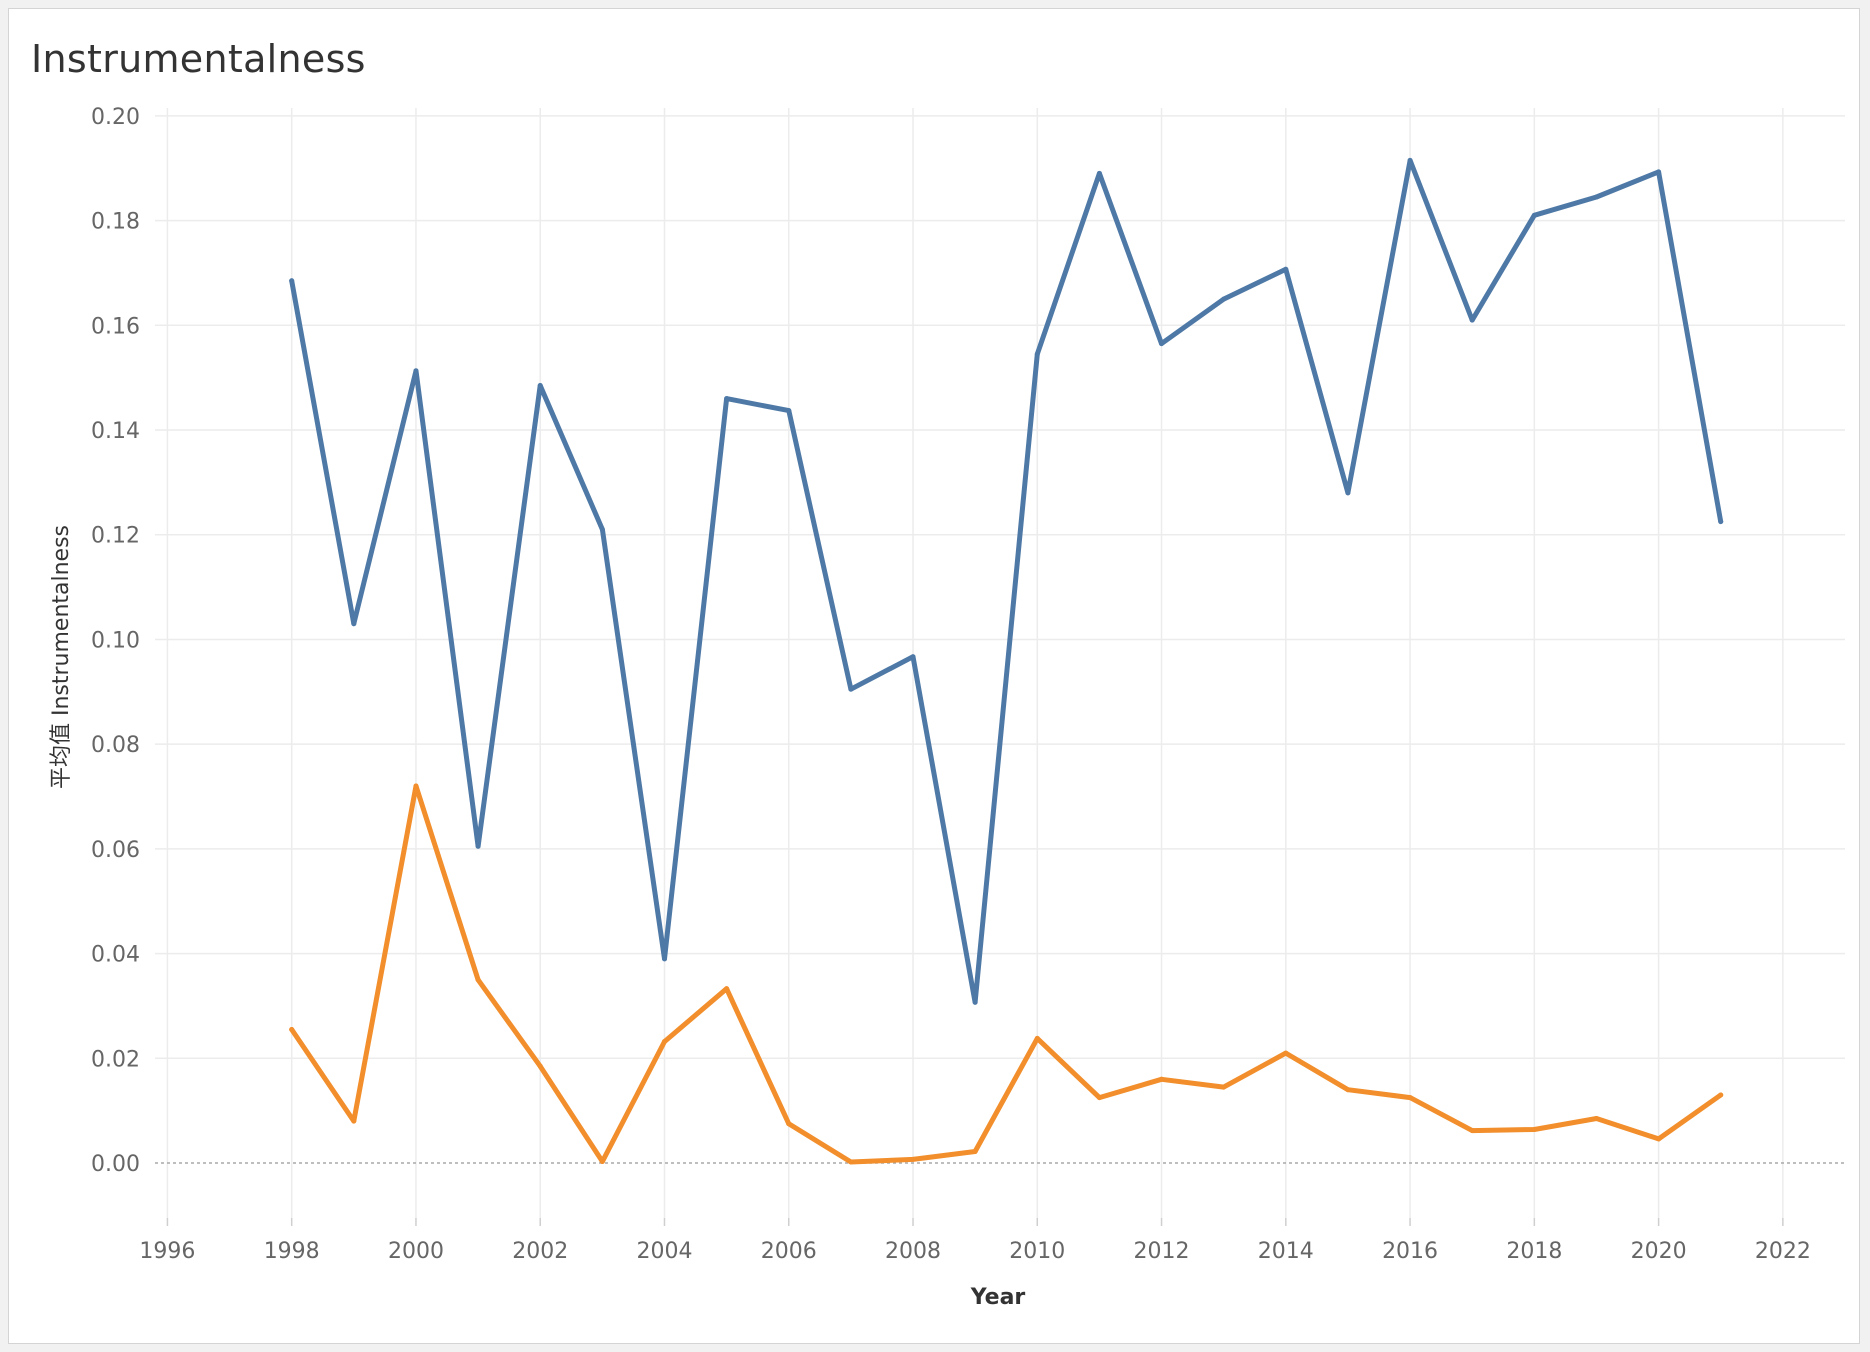 The height and width of the screenshot is (1352, 1870). I want to click on chart-title: Instrumentalness, so click(198, 59).